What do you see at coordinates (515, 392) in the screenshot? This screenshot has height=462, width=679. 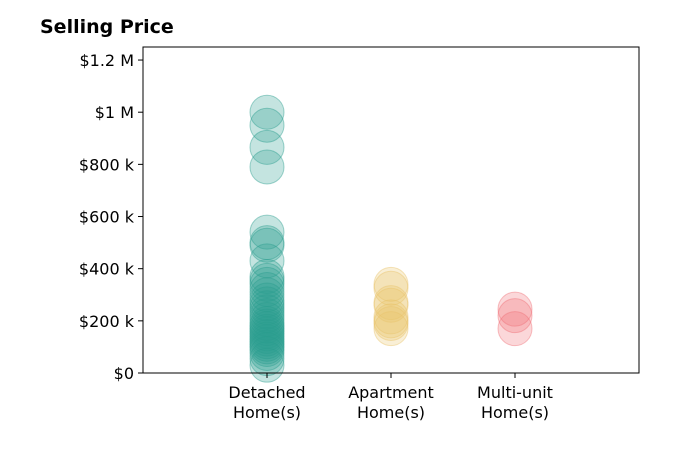 I see `x-tick-label-line1: Multi-unit` at bounding box center [515, 392].